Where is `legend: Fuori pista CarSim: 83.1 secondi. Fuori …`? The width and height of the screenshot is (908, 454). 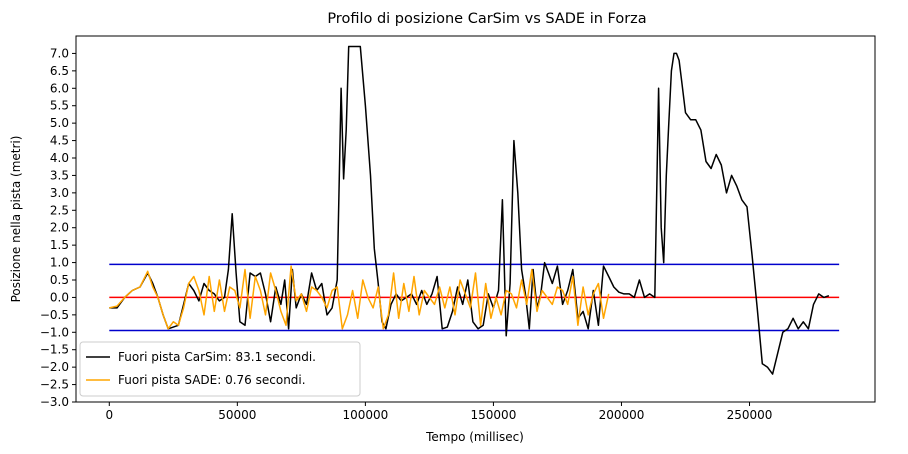 legend: Fuori pista CarSim: 83.1 secondi. Fuori … is located at coordinates (220, 369).